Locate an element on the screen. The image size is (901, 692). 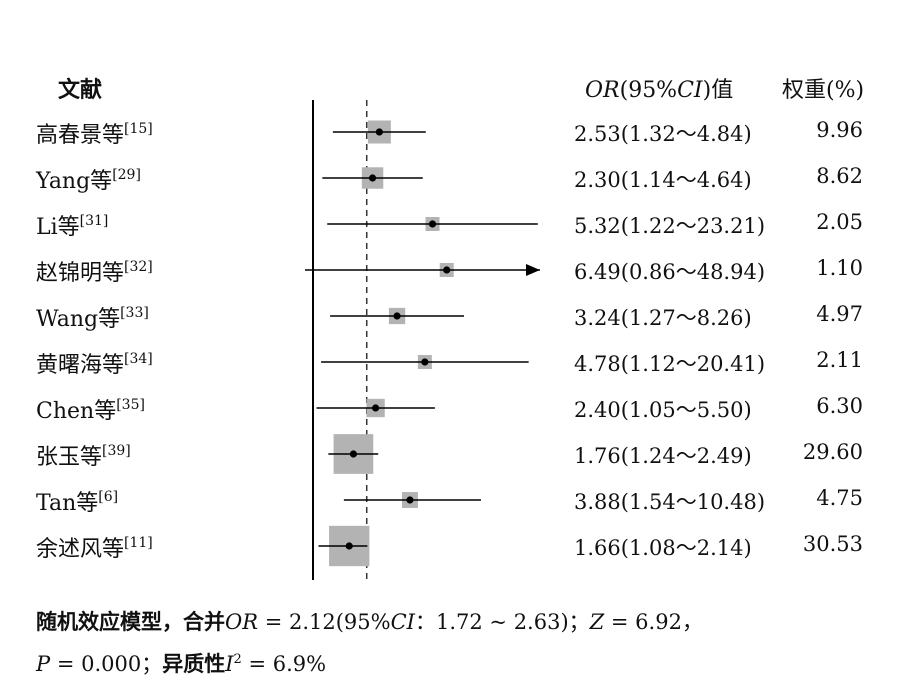
study-name: 余述风等 is located at coordinates (80, 549).